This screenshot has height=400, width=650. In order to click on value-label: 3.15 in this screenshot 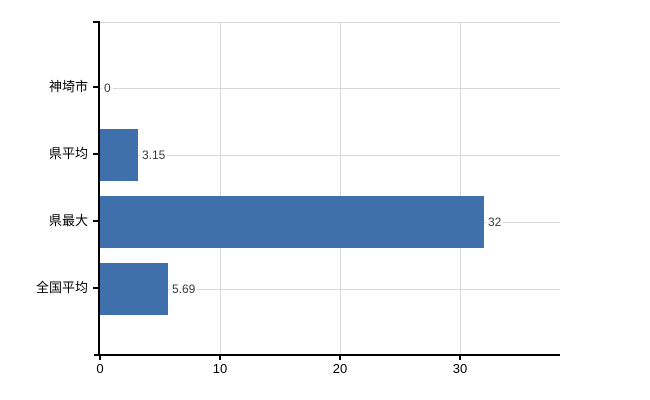, I will do `click(154, 155)`.